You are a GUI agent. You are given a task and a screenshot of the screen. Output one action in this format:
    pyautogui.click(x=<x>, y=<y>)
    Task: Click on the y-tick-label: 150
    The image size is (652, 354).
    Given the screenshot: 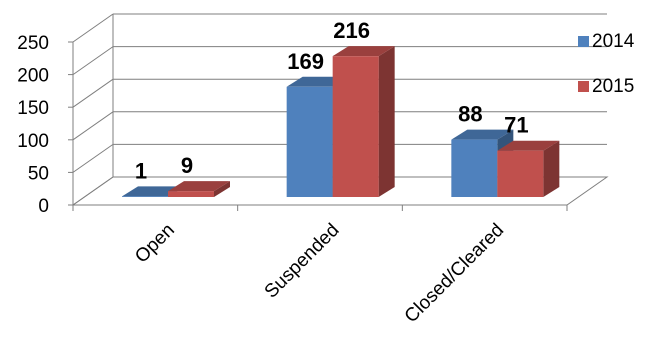 What is the action you would take?
    pyautogui.click(x=33, y=108)
    